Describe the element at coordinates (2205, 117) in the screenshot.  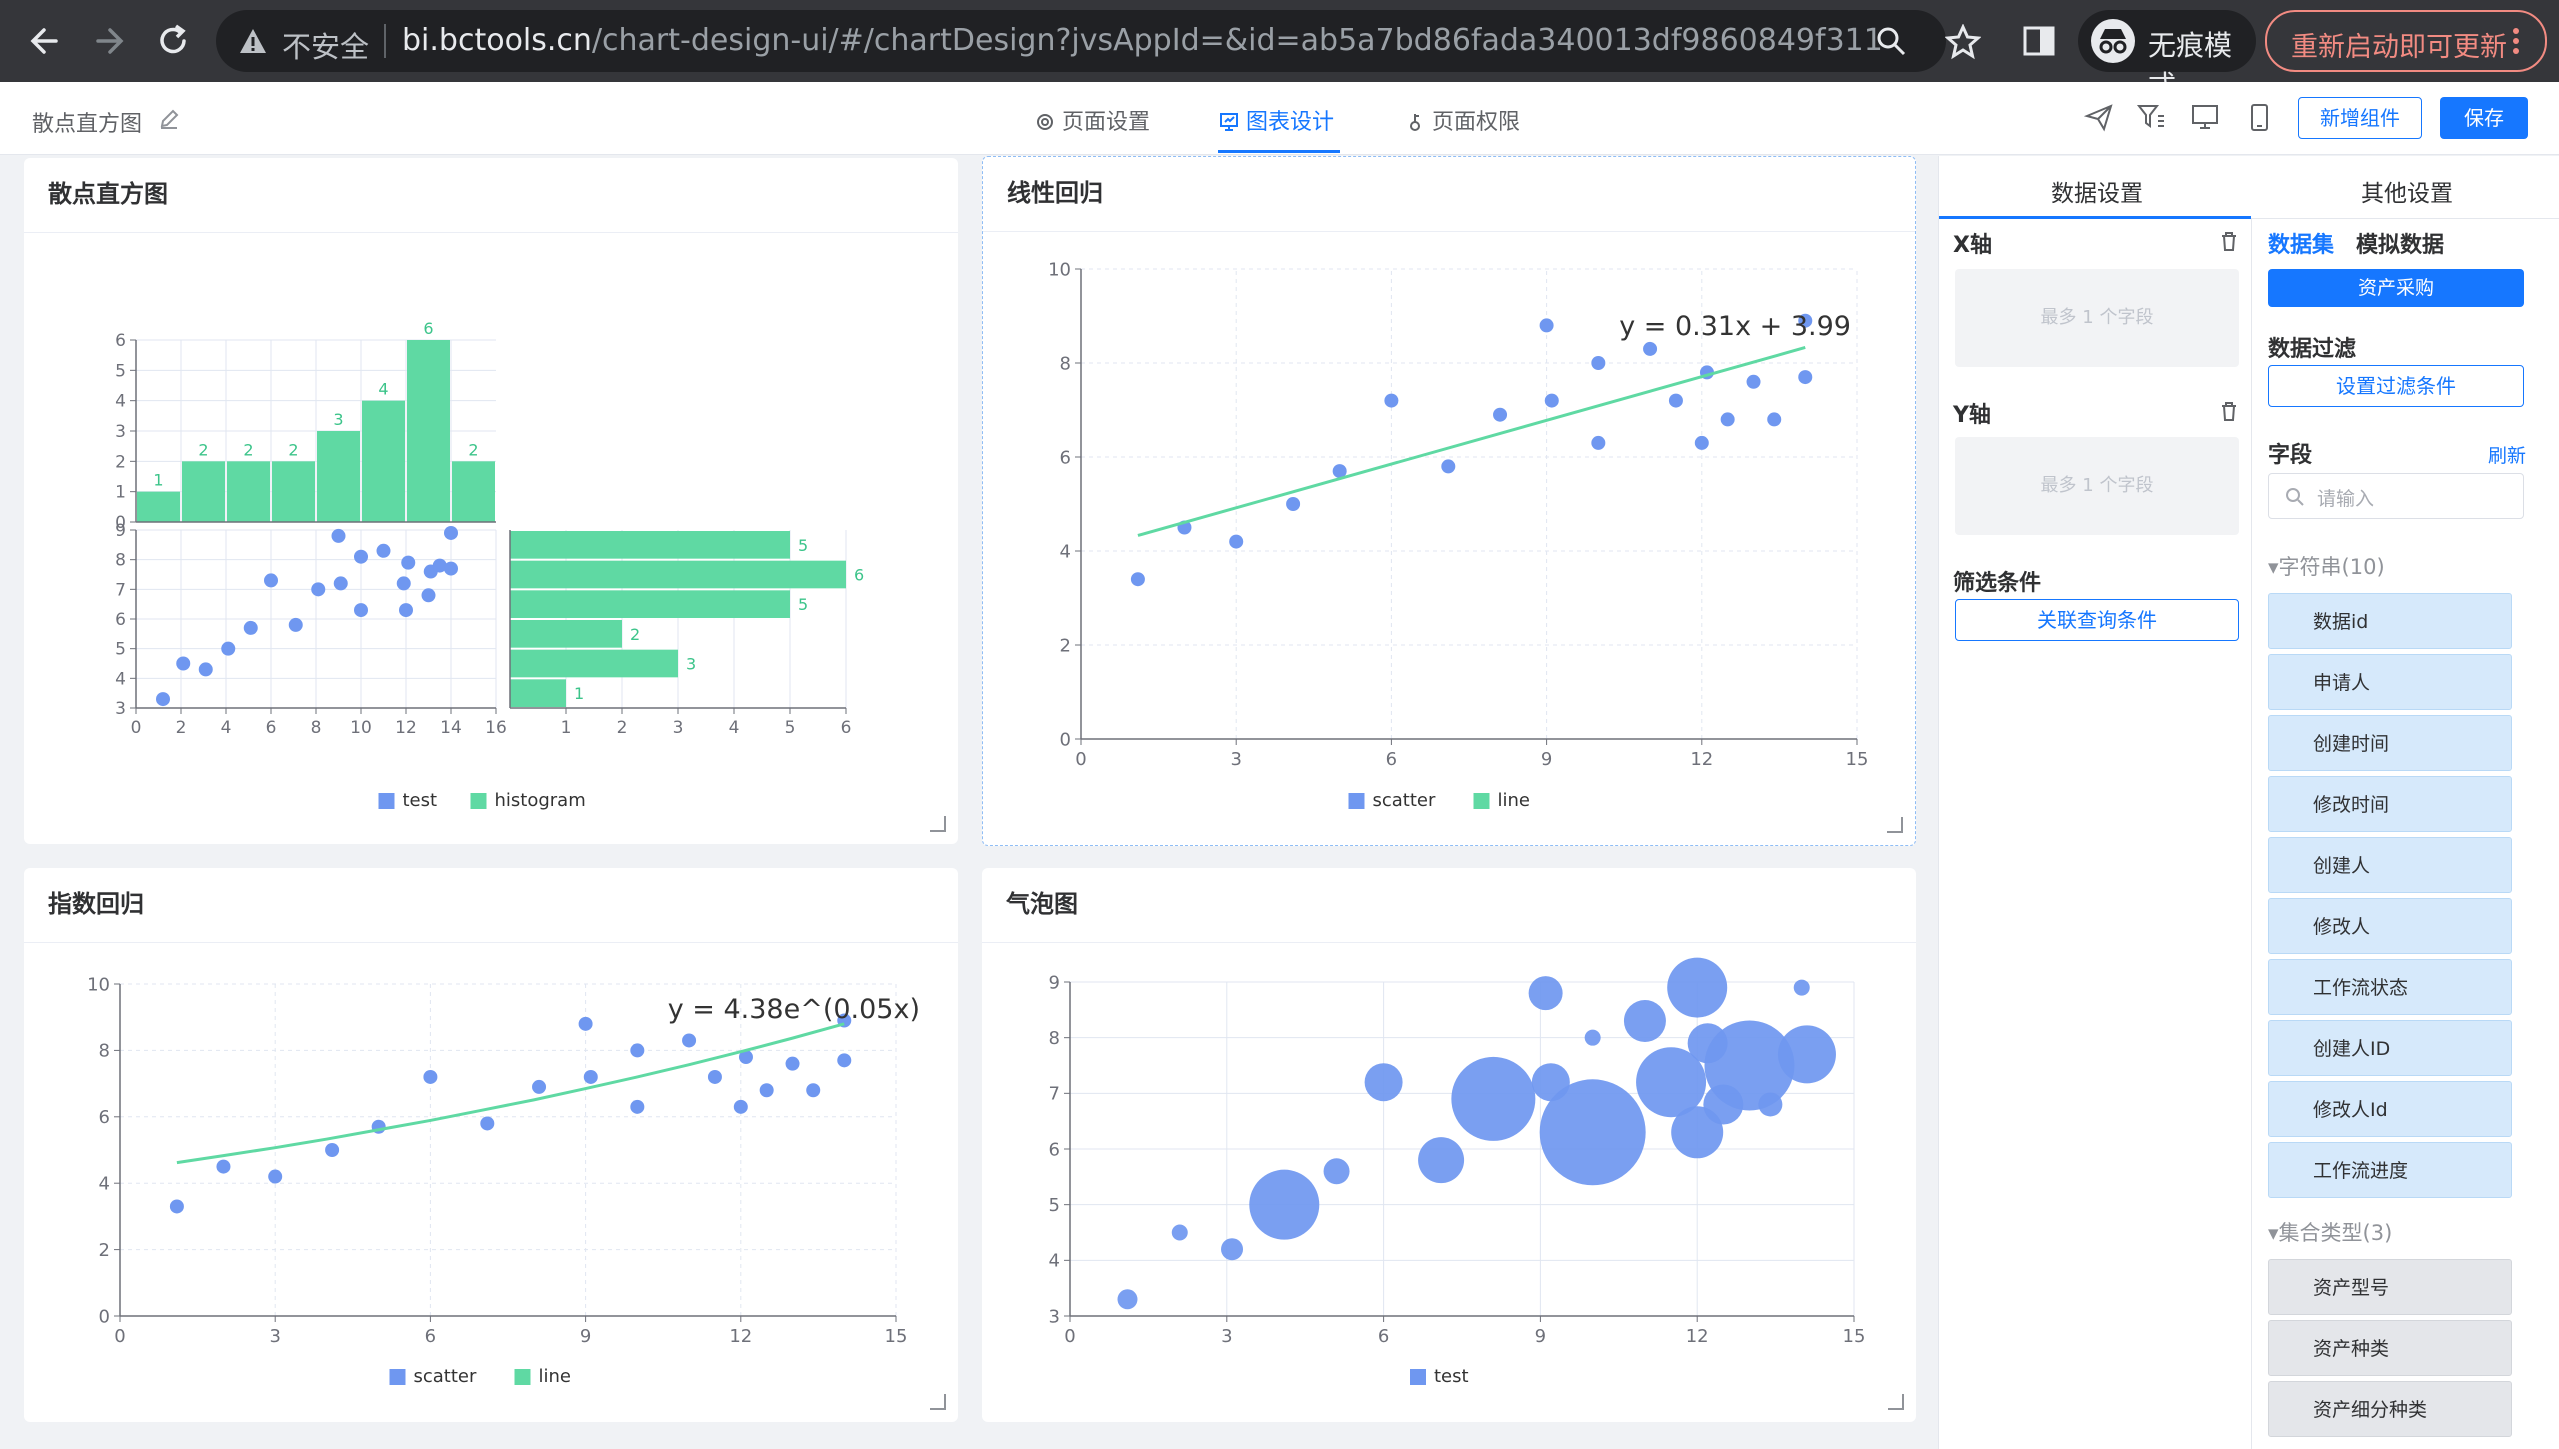
I see `desktop-icon` at that location.